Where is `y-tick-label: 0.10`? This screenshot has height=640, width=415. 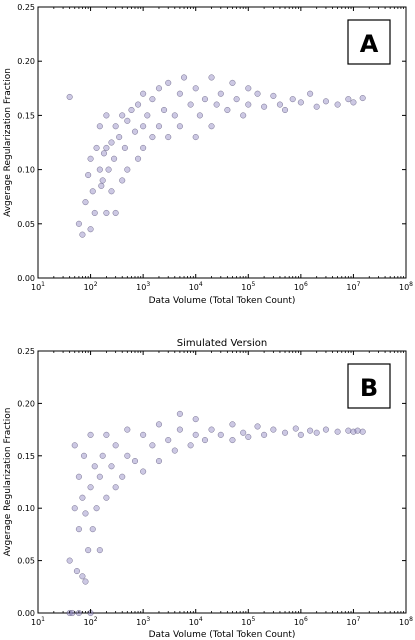 y-tick-label: 0.10 is located at coordinates (26, 170).